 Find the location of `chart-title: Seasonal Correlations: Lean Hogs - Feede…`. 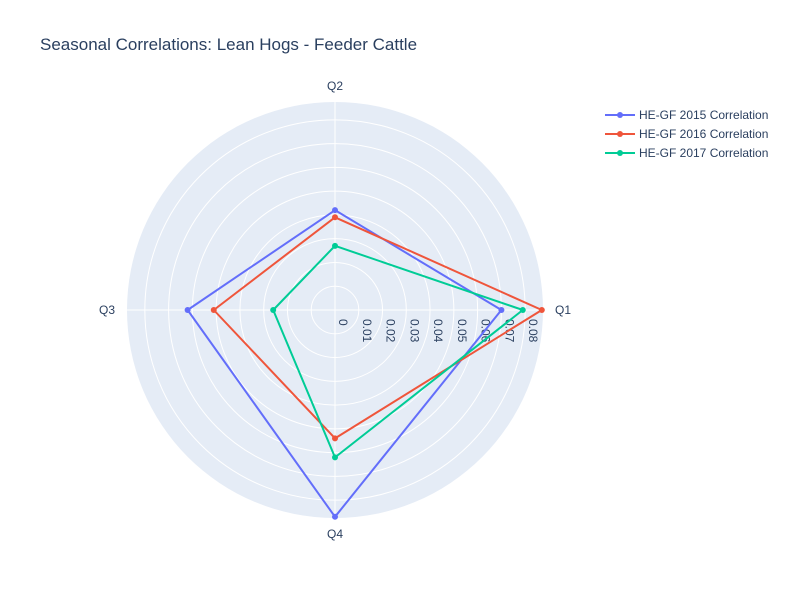

chart-title: Seasonal Correlations: Lean Hogs - Feede… is located at coordinates (228, 44).